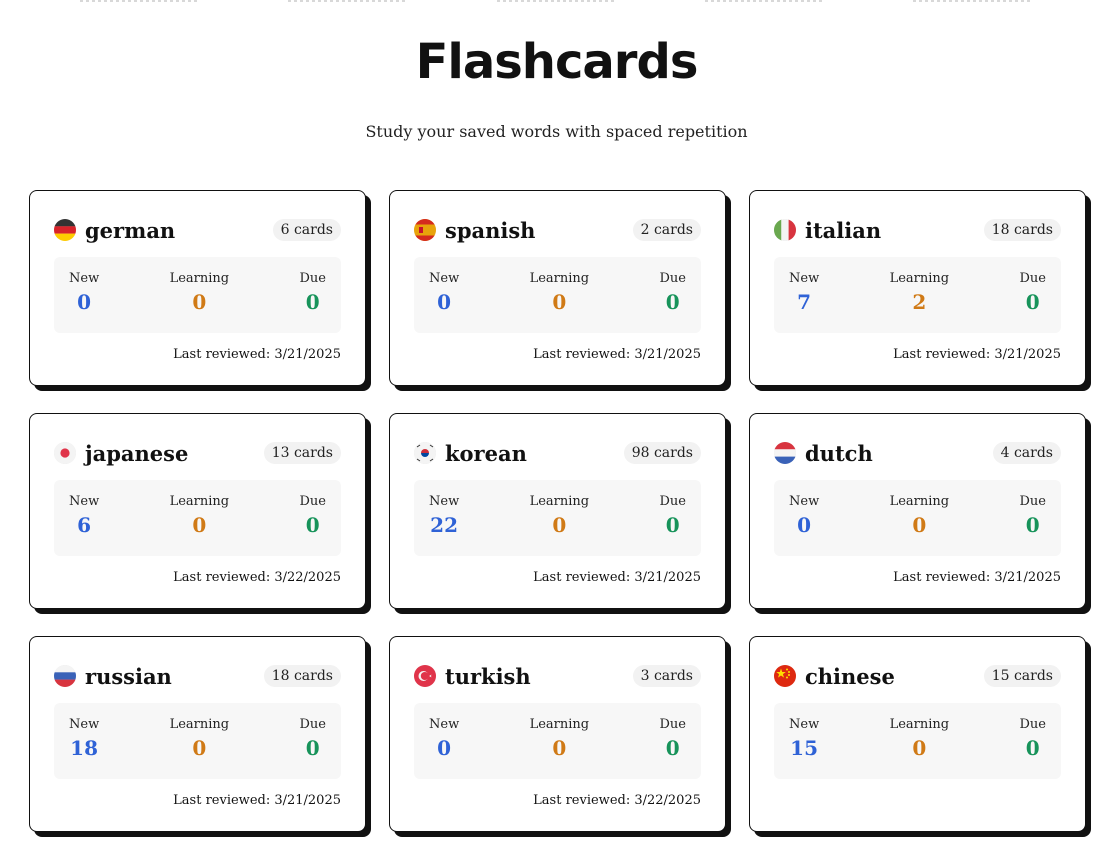 This screenshot has height=861, width=1113. Describe the element at coordinates (666, 676) in the screenshot. I see `card-count-badge: 3 cards` at that location.